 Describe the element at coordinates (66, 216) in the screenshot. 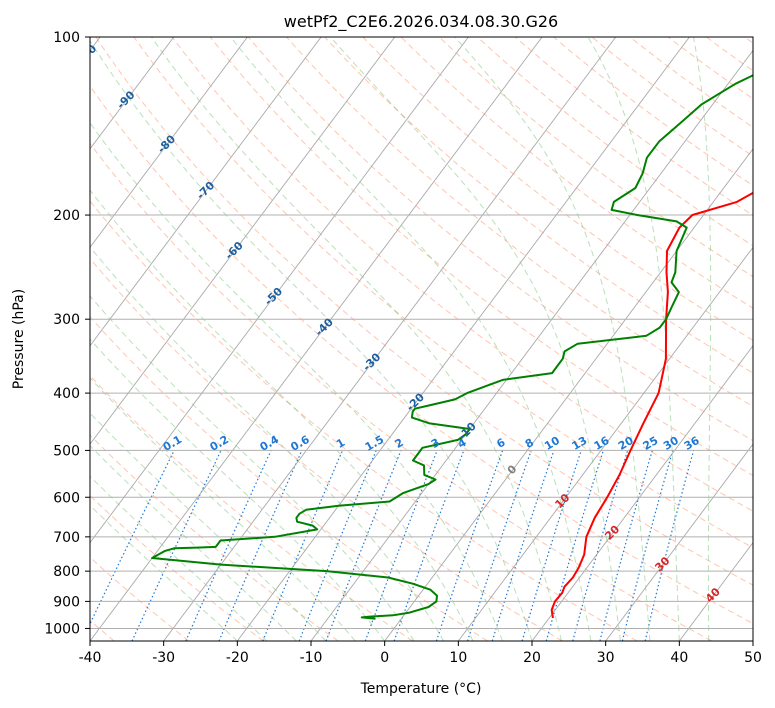

I see `y-tick-label: 200` at that location.